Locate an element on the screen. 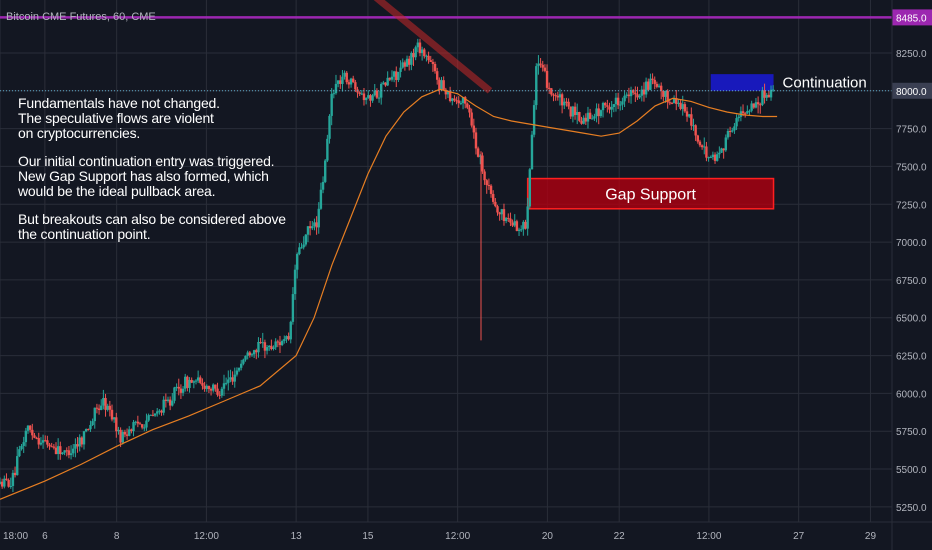 This screenshot has height=550, width=932. time-tick-label: 8 is located at coordinates (117, 536).